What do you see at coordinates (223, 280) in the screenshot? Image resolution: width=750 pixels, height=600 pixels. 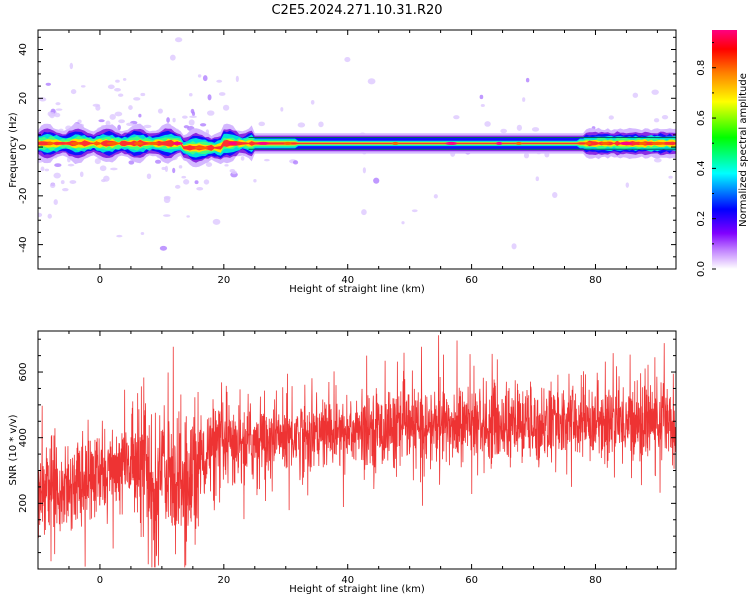 I see `spectrogram-x-tick-label: 20` at bounding box center [223, 280].